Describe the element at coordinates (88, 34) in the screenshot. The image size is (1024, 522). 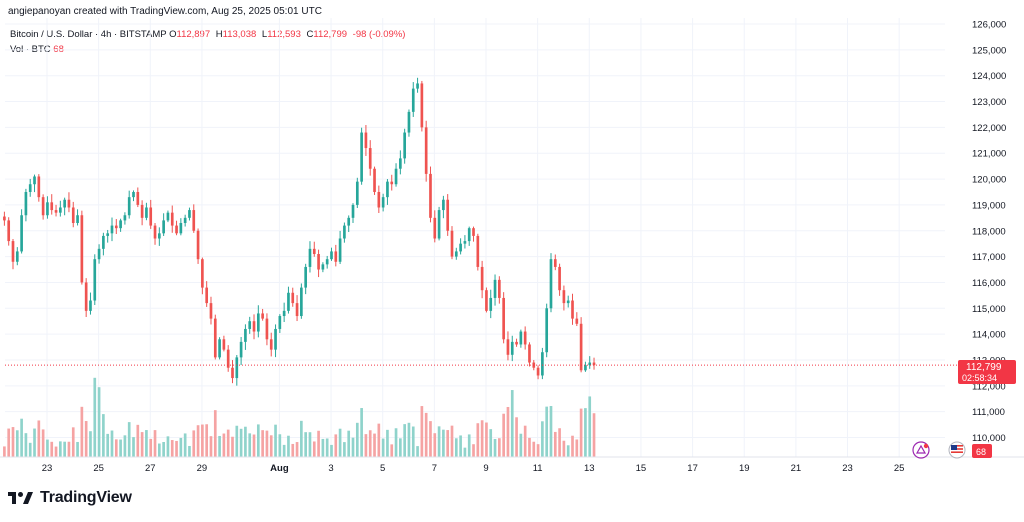
I see `legend-symbol: Bitcoin / U.S. Dollar · 4h · BITSTAMP` at that location.